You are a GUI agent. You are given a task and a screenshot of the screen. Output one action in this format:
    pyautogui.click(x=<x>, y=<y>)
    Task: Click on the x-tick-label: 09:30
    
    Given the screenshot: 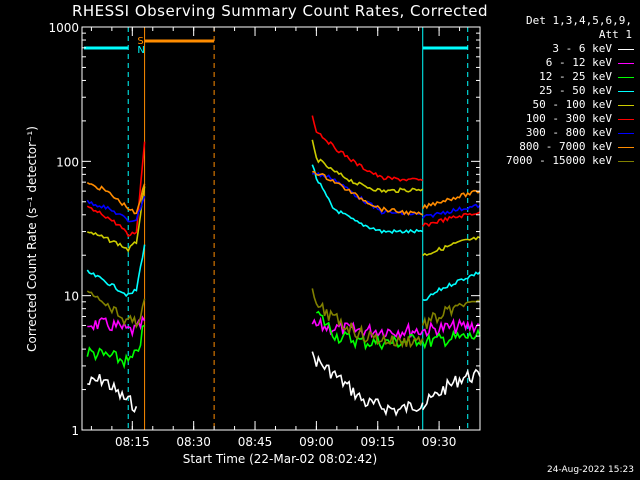 What is the action you would take?
    pyautogui.click(x=439, y=442)
    